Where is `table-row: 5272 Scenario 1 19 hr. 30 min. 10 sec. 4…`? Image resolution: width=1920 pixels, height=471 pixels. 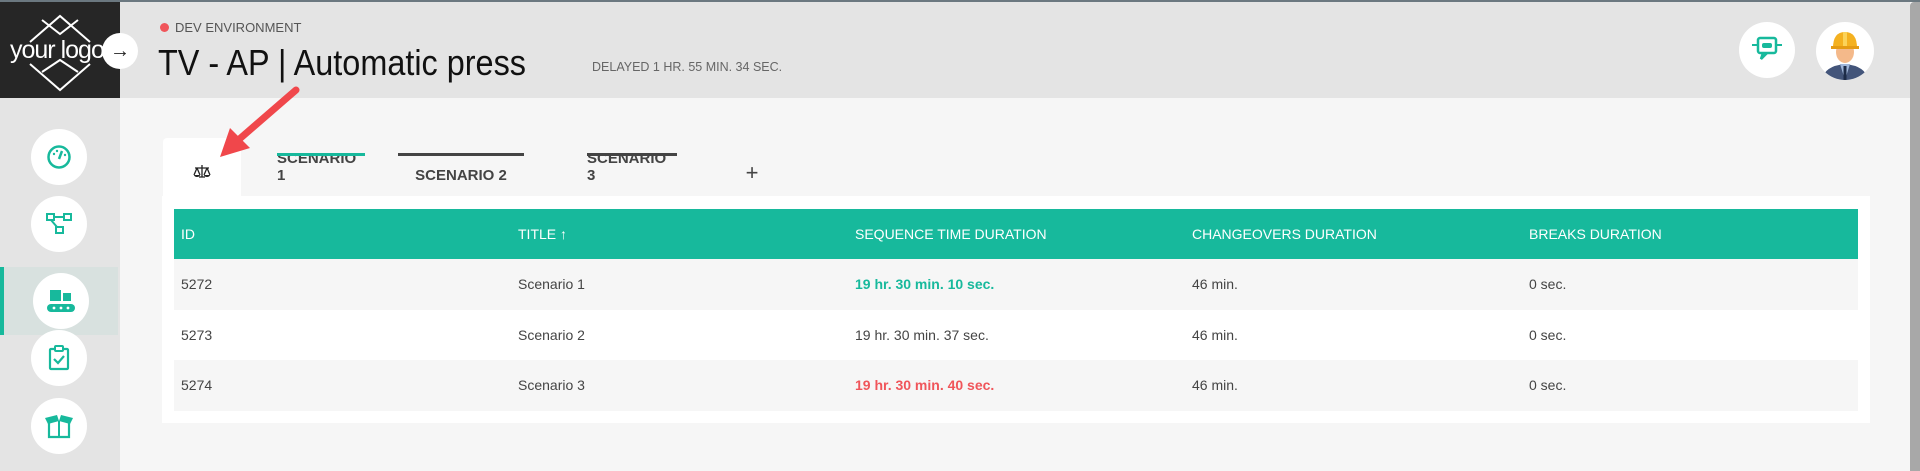 table-row: 5272 Scenario 1 19 hr. 30 min. 10 sec. 4… is located at coordinates (1016, 284).